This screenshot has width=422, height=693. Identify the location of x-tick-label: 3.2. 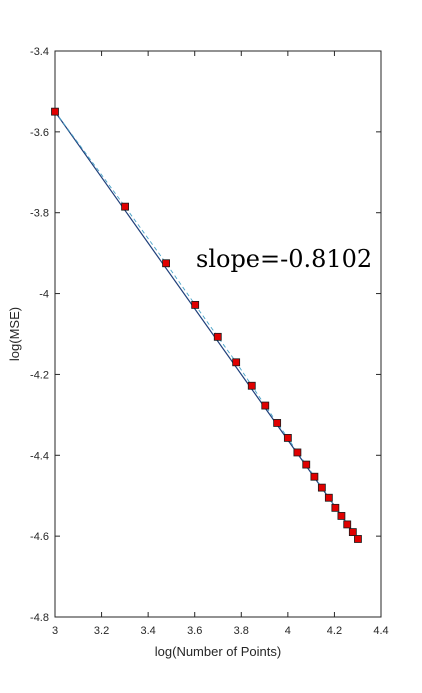
(101, 631).